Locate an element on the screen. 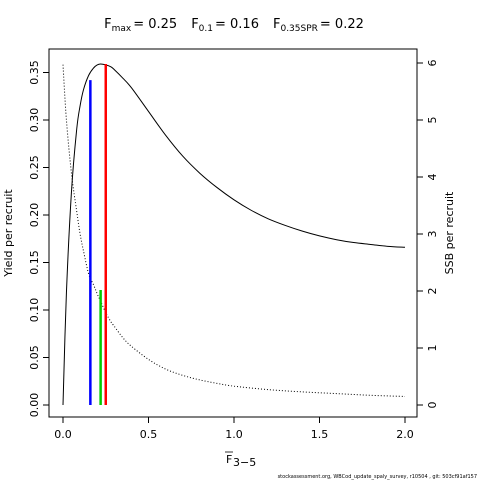 The height and width of the screenshot is (480, 480). title-f01-value: = 0.16 is located at coordinates (237, 24).